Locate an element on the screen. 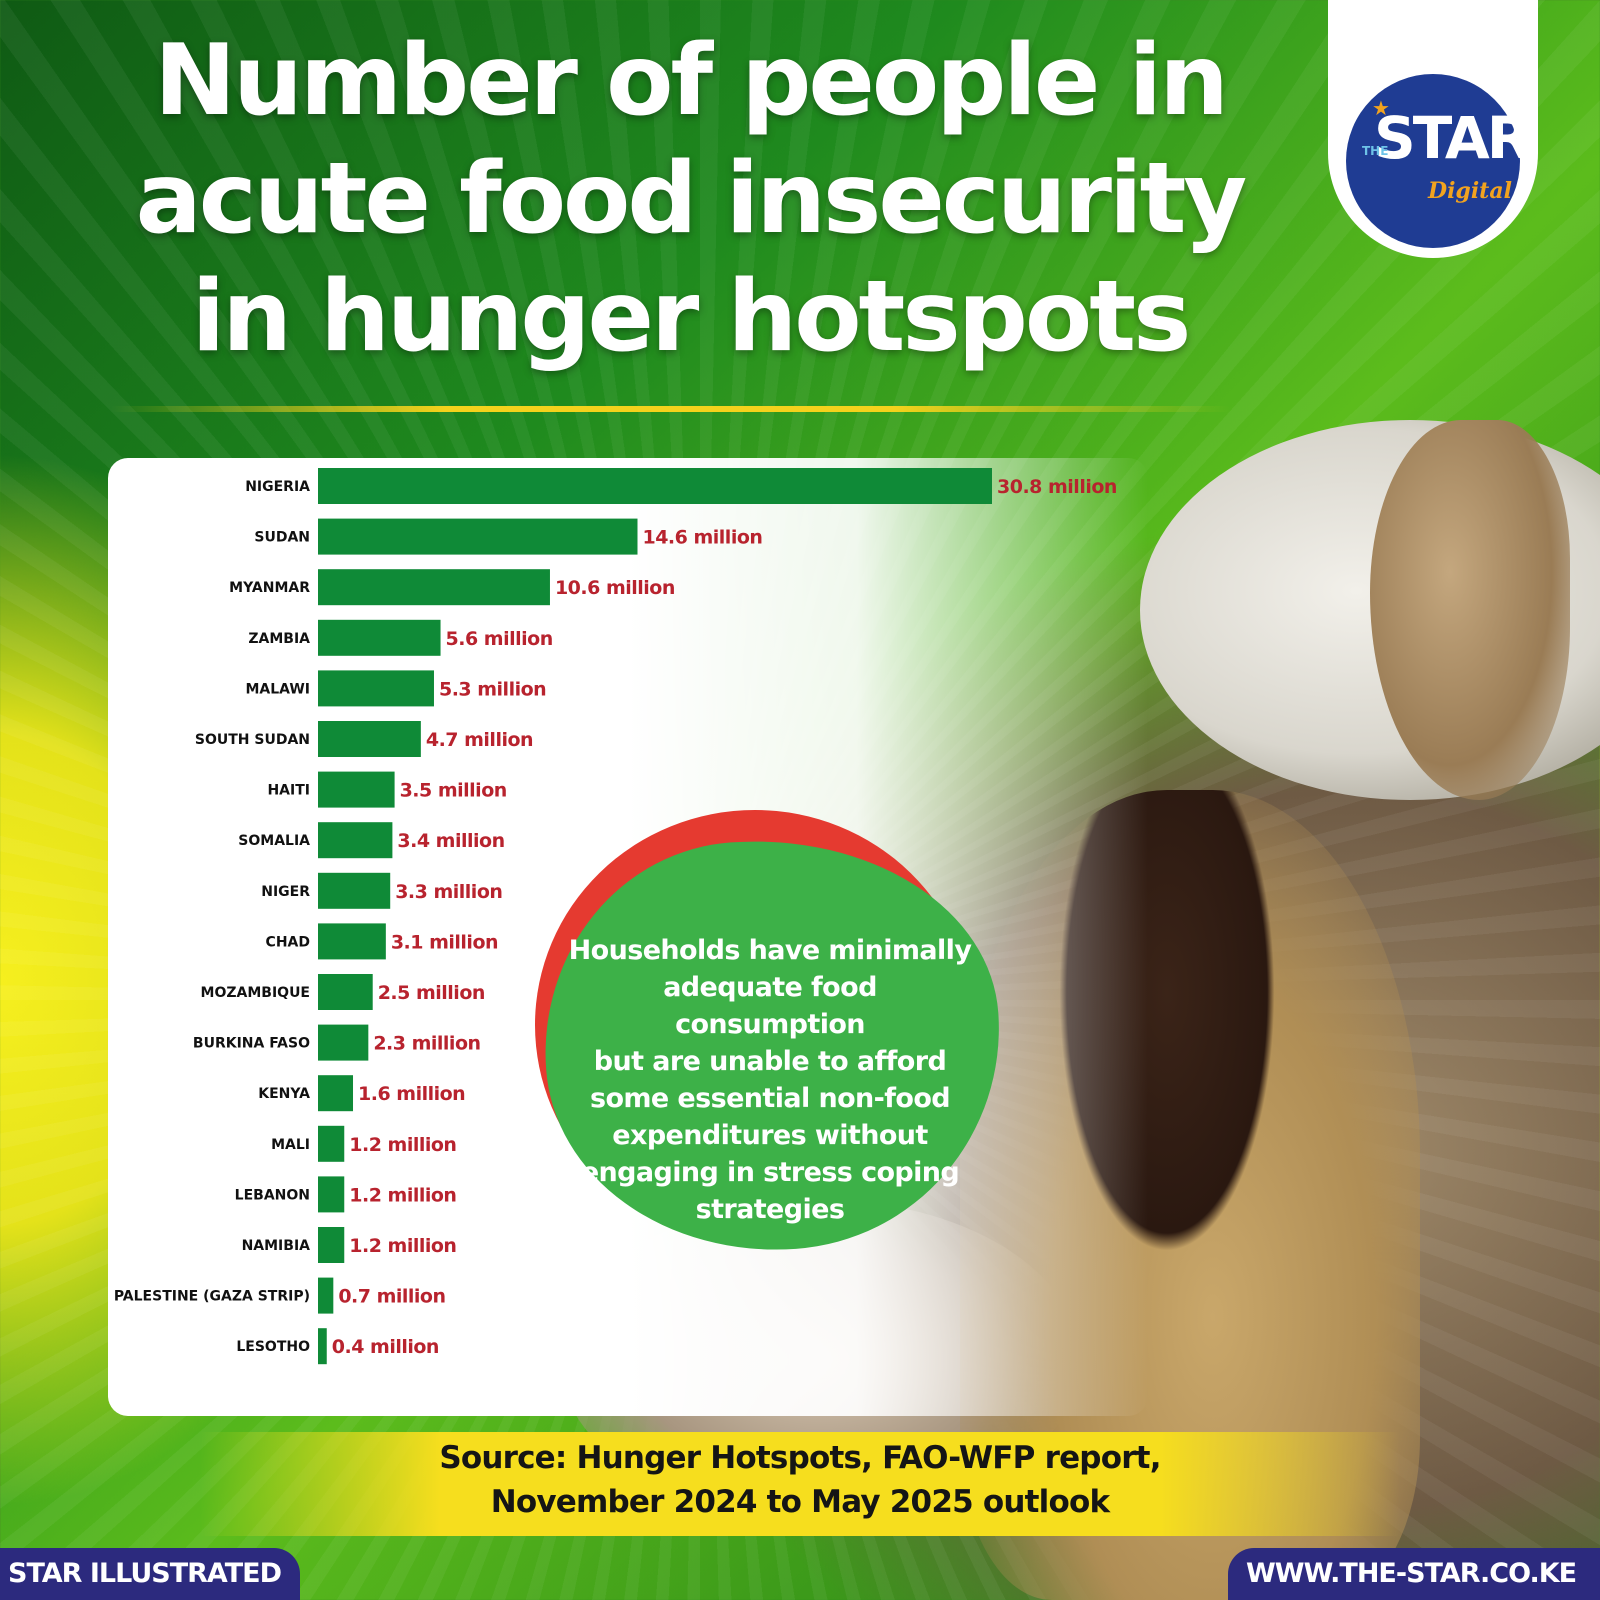 Image resolution: width=1600 pixels, height=1600 pixels. footer-website-link: WWW.THE-STAR.CO.KE is located at coordinates (1414, 1574).